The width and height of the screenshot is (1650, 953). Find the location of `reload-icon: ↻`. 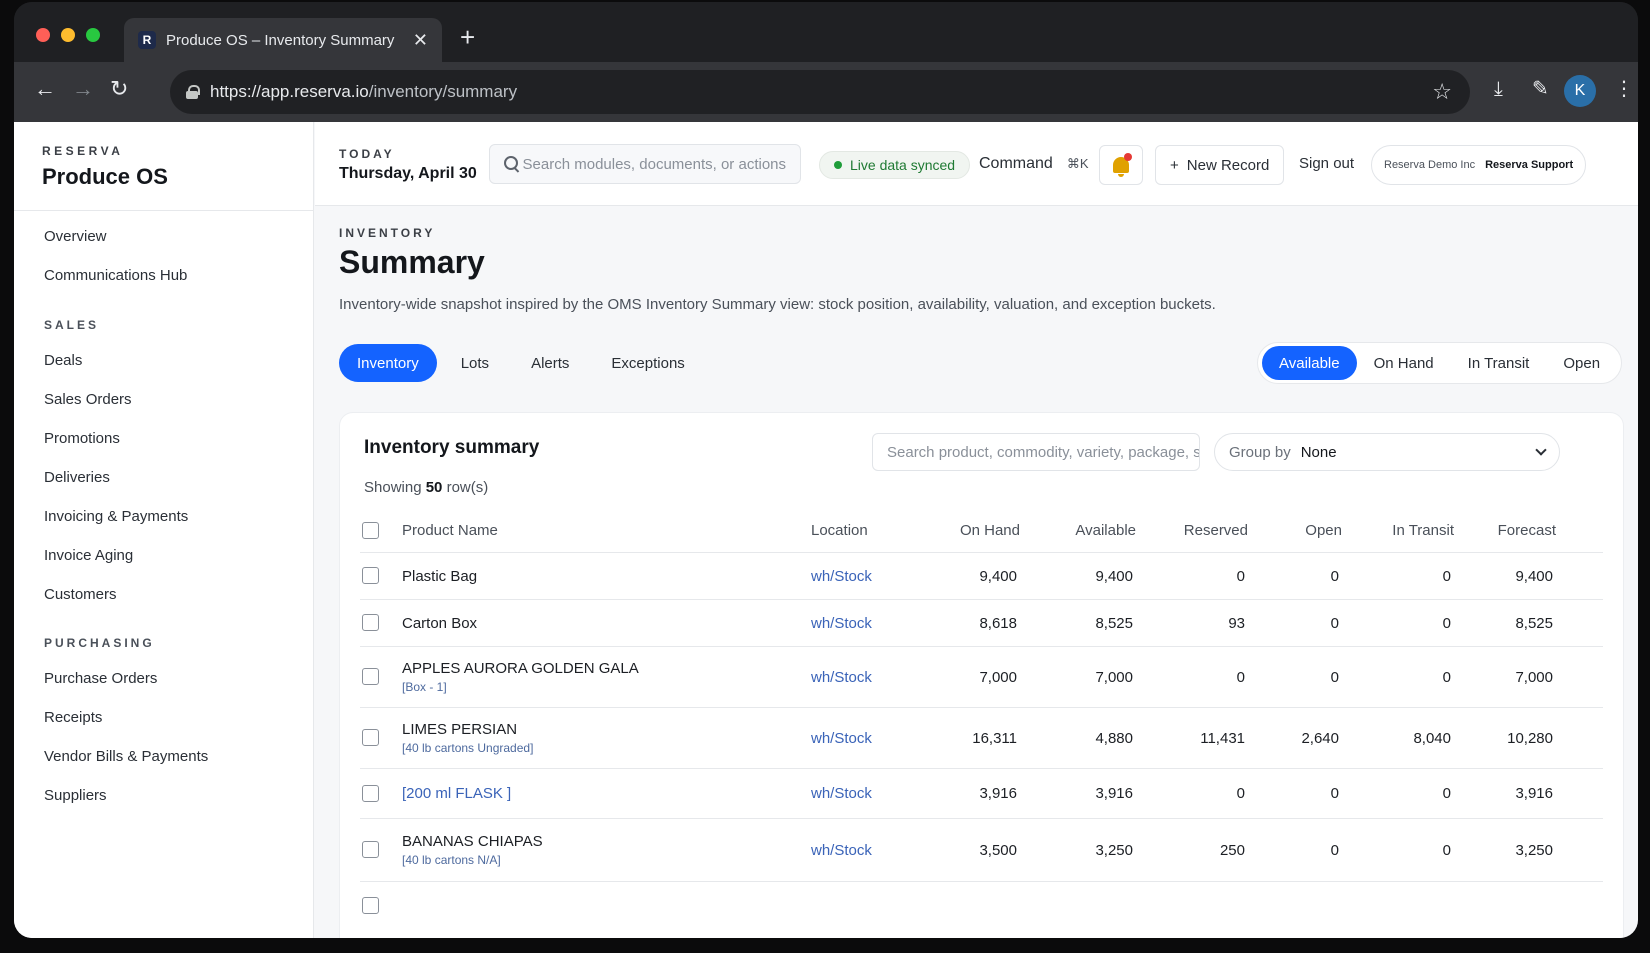

reload-icon: ↻ is located at coordinates (119, 88).